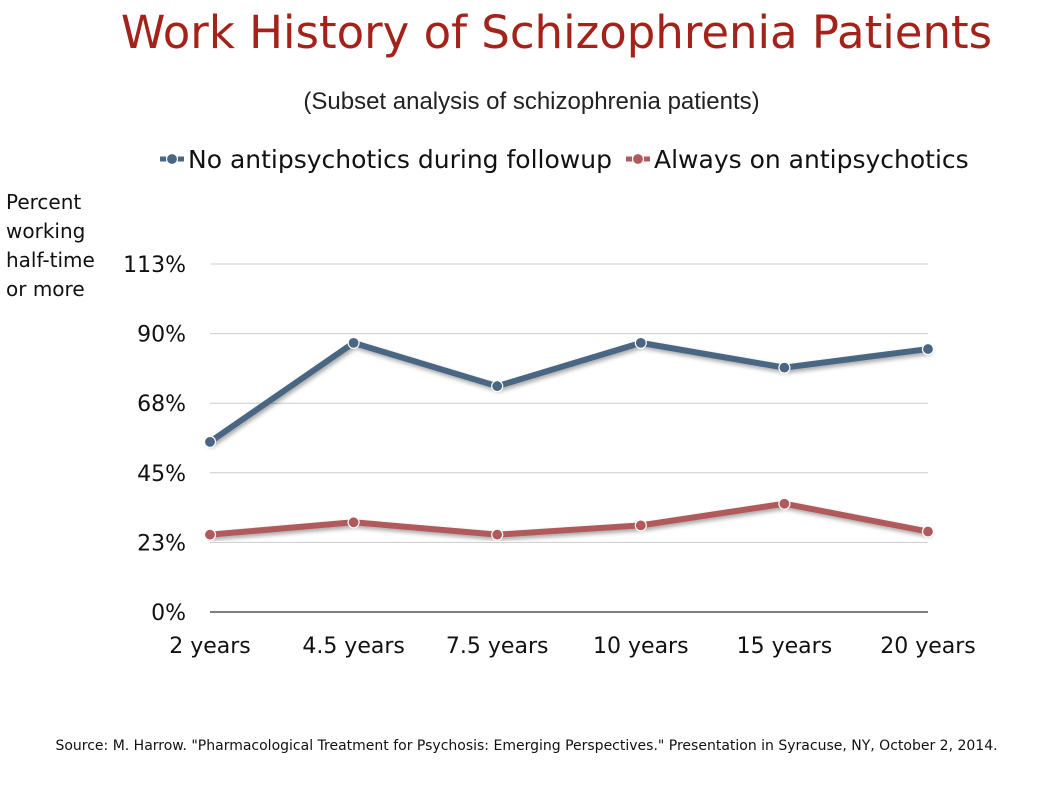  What do you see at coordinates (400, 159) in the screenshot?
I see `legend-label: No antipsychotics during followup` at bounding box center [400, 159].